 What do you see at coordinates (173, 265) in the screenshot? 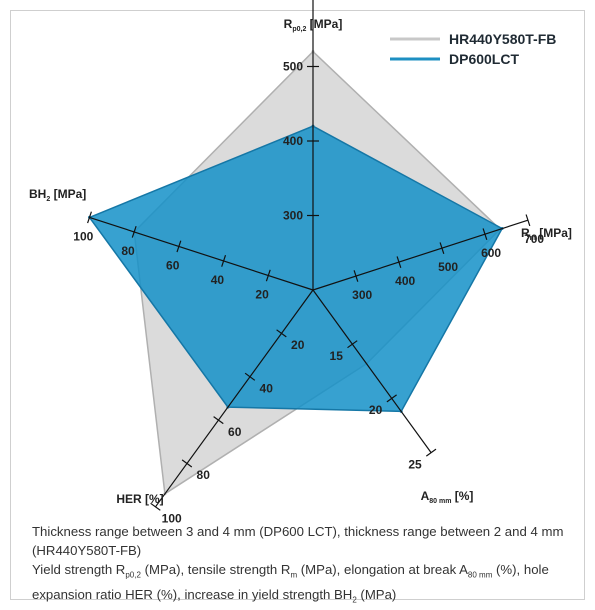
I see `tick-label-bh2-60: 60` at bounding box center [173, 265].